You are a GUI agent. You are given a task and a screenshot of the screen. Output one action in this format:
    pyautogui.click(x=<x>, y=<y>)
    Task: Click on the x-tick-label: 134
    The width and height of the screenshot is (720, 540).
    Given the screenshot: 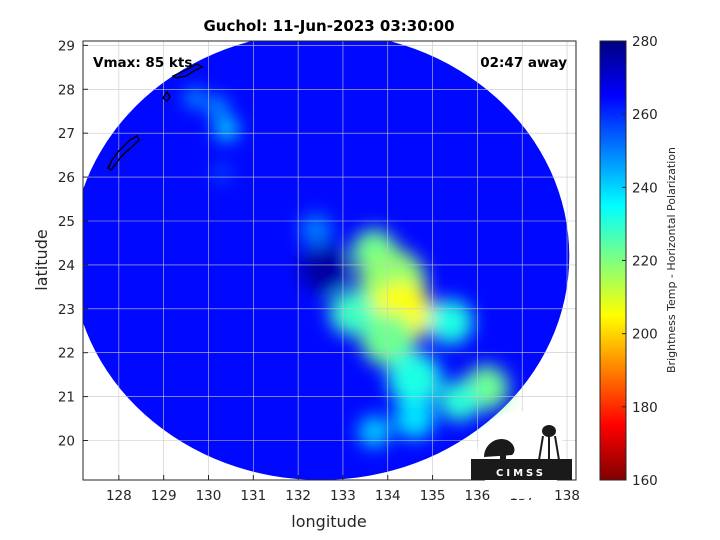 What is the action you would take?
    pyautogui.click(x=388, y=496)
    